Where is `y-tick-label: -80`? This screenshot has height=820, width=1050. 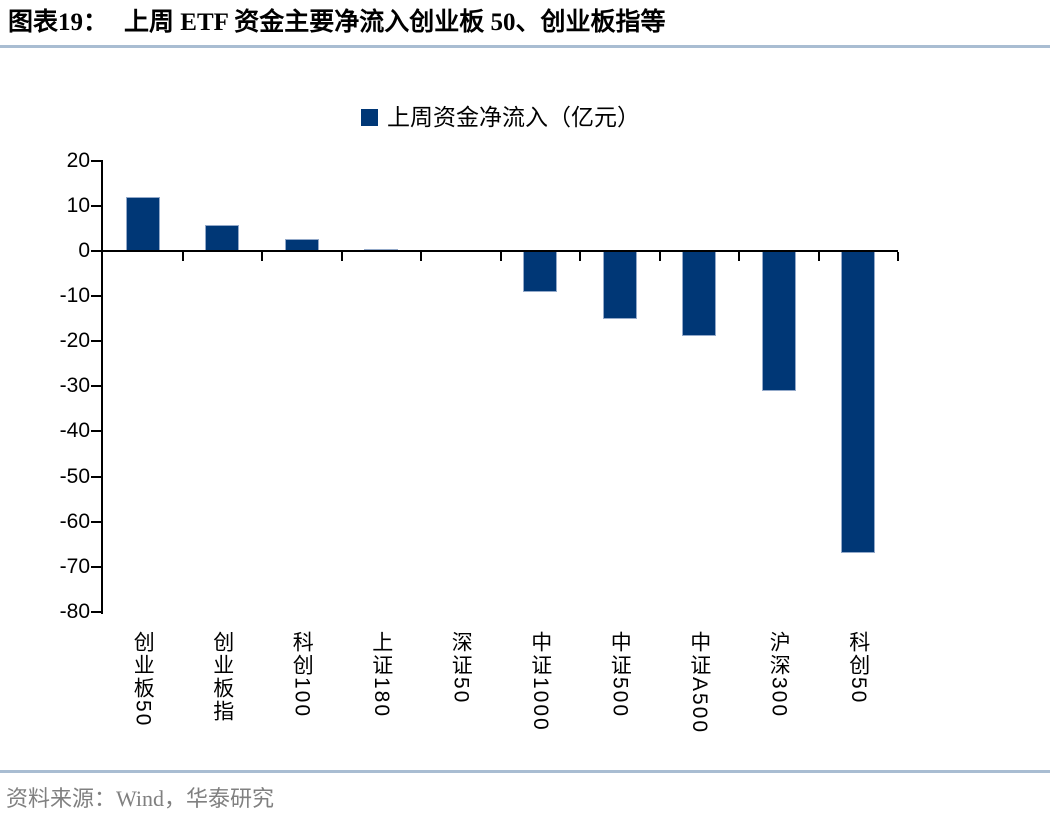
y-tick-label: -80 is located at coordinates (74, 611).